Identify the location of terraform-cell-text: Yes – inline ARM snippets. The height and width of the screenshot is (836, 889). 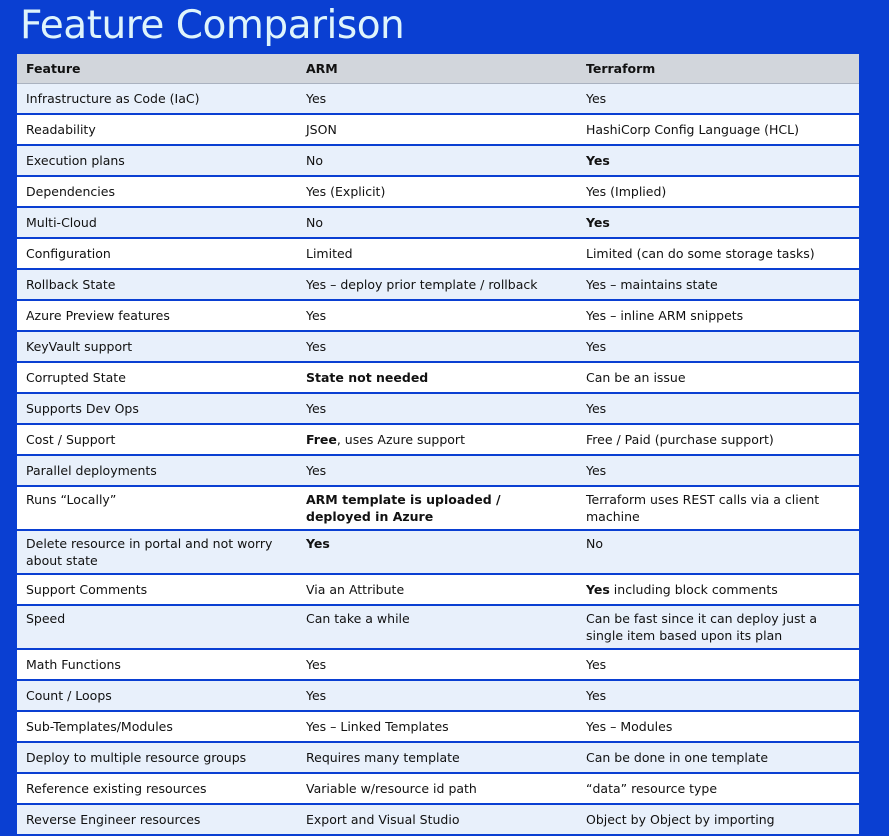
(665, 315).